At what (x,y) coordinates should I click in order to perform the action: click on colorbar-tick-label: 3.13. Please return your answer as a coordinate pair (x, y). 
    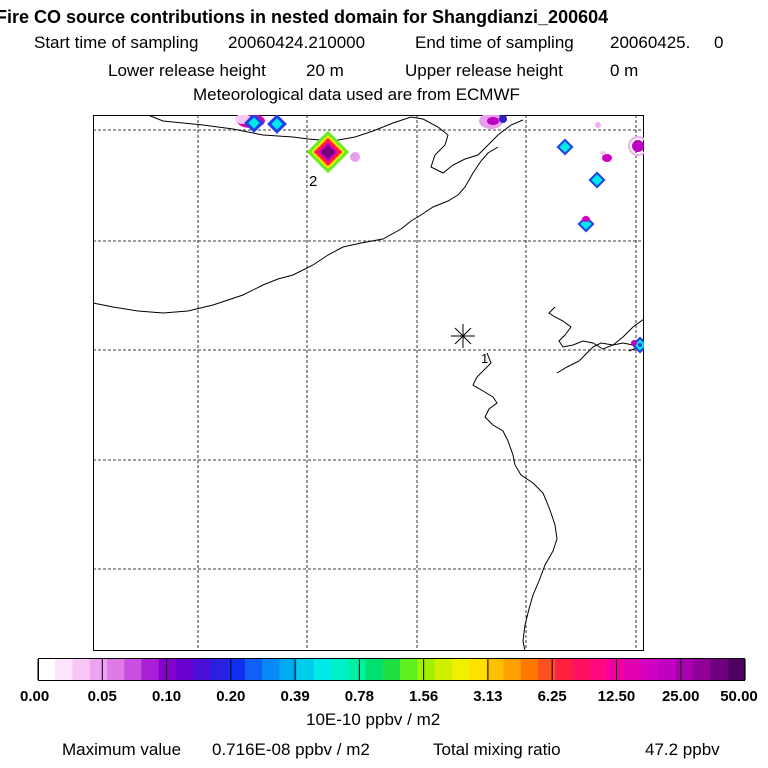
    Looking at the image, I should click on (487, 696).